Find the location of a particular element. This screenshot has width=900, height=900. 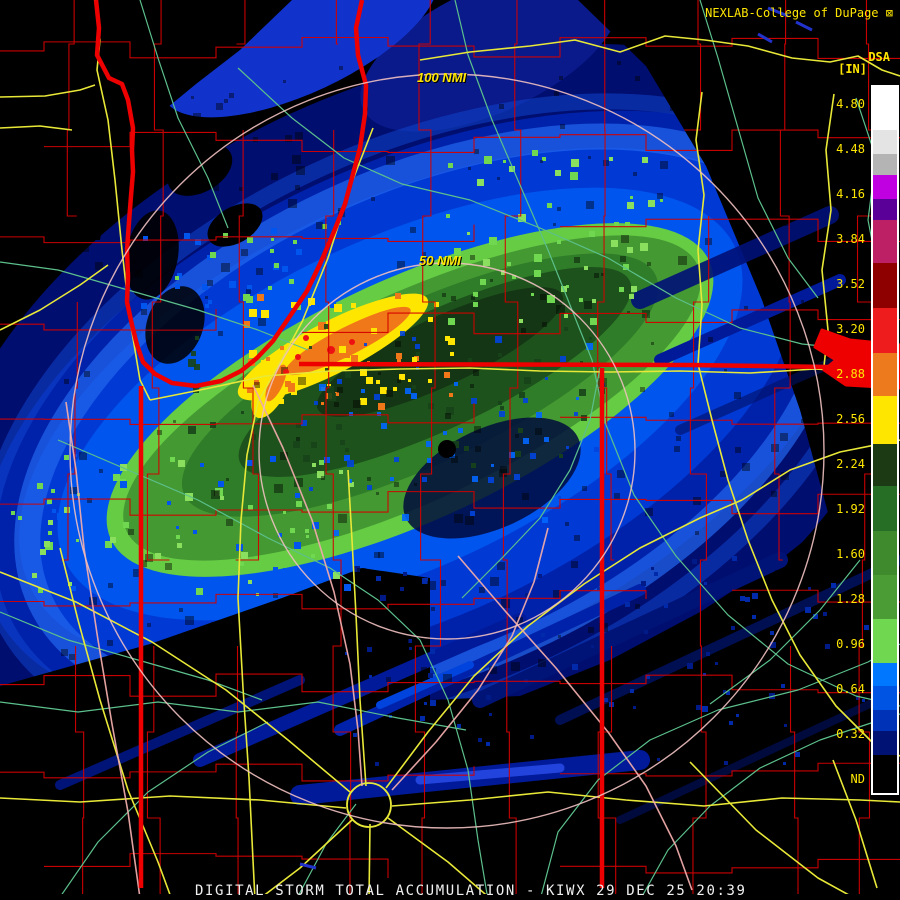

colorbar-tick-label: 1.60 is located at coordinates (850, 554).